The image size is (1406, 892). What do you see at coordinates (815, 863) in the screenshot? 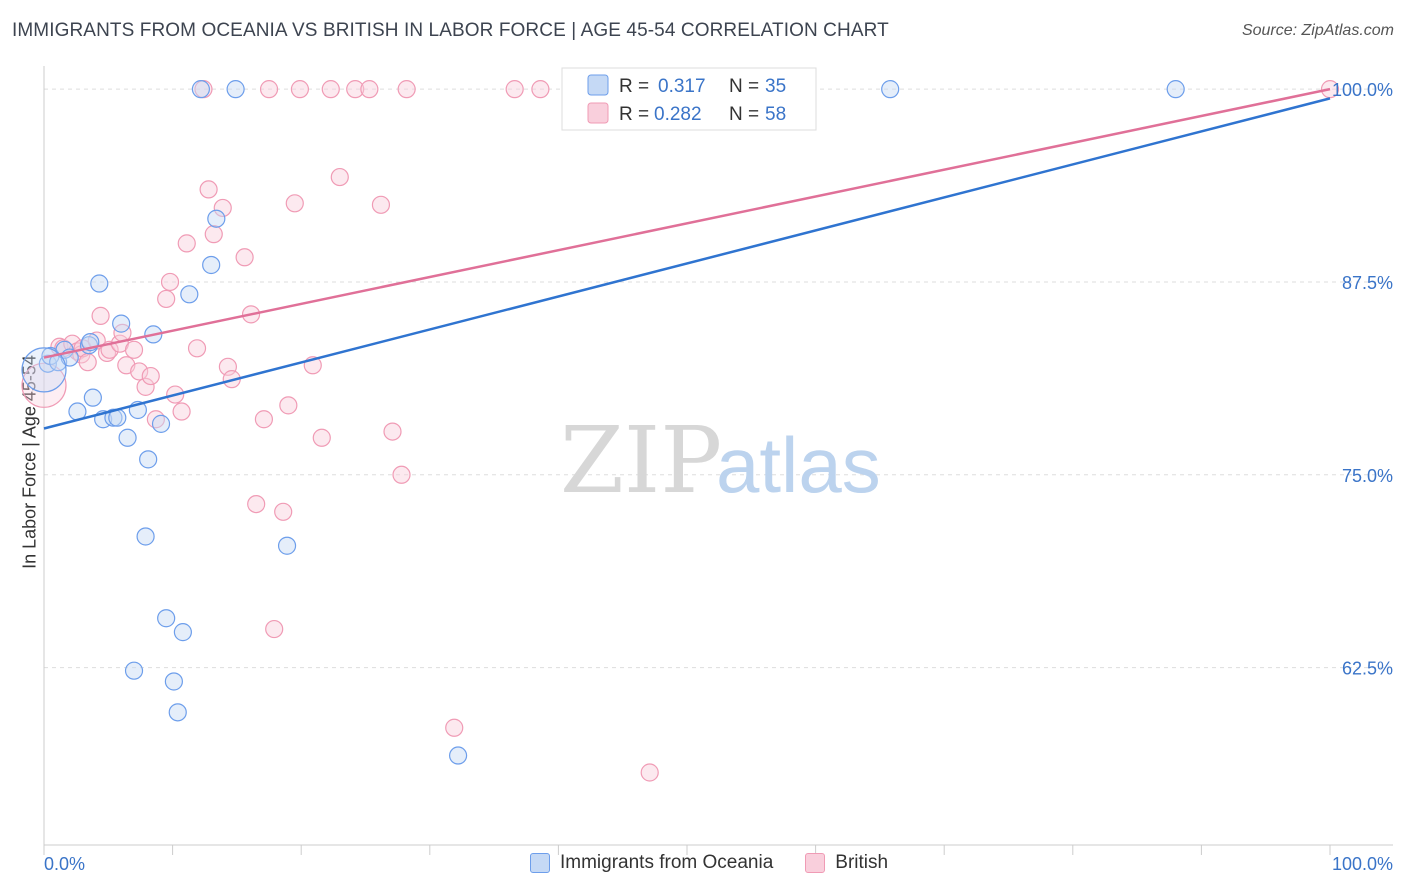
I see `legend-swatch-british` at bounding box center [815, 863].